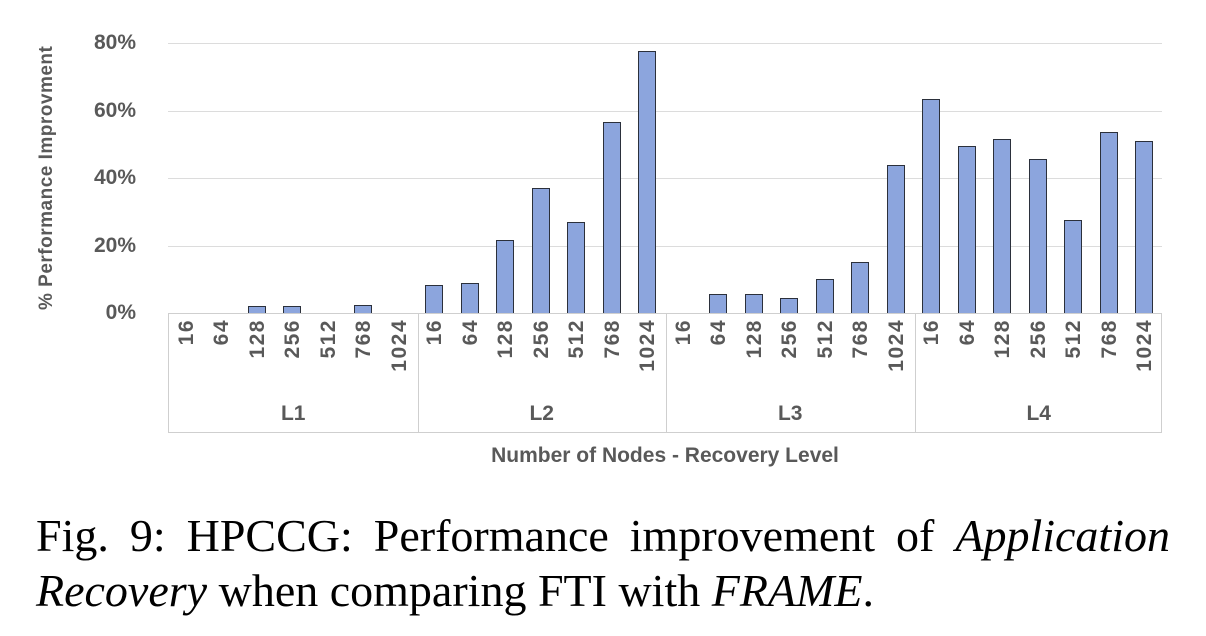  I want to click on x-tick-label-L1-768: 768, so click(364, 339).